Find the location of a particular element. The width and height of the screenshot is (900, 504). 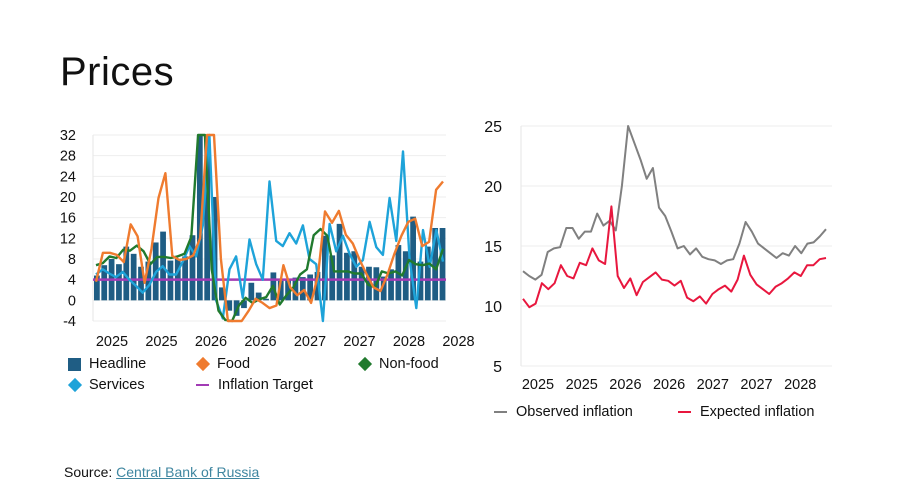

legend-label: Services is located at coordinates (117, 385).